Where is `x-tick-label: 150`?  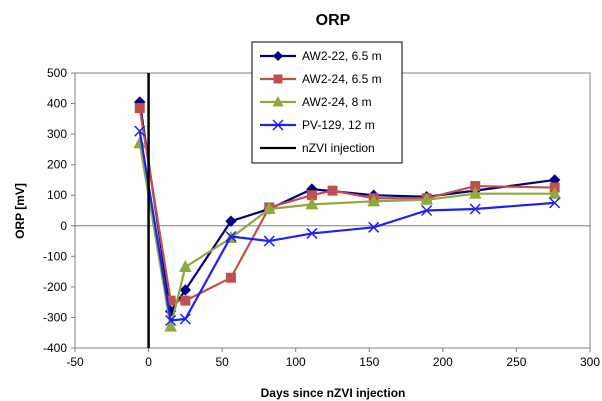
x-tick-label: 150 is located at coordinates (369, 362).